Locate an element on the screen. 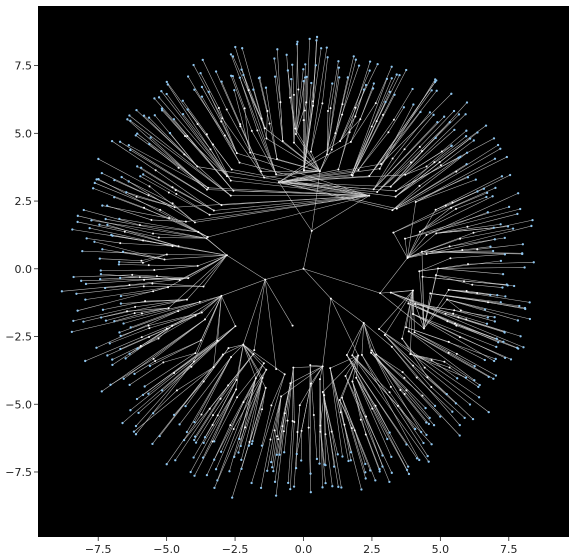  x-tick-label: −2.5 is located at coordinates (235, 549).